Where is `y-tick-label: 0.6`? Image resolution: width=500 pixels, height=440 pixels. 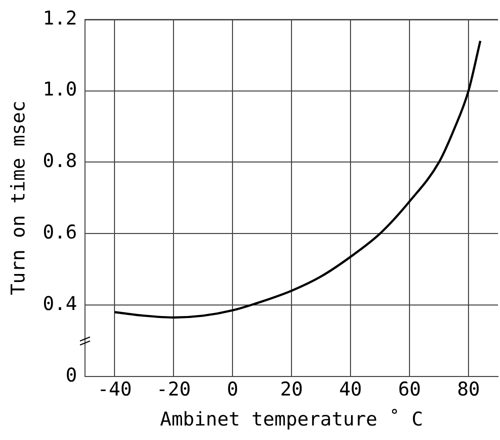
y-tick-label: 0.6 is located at coordinates (60, 233).